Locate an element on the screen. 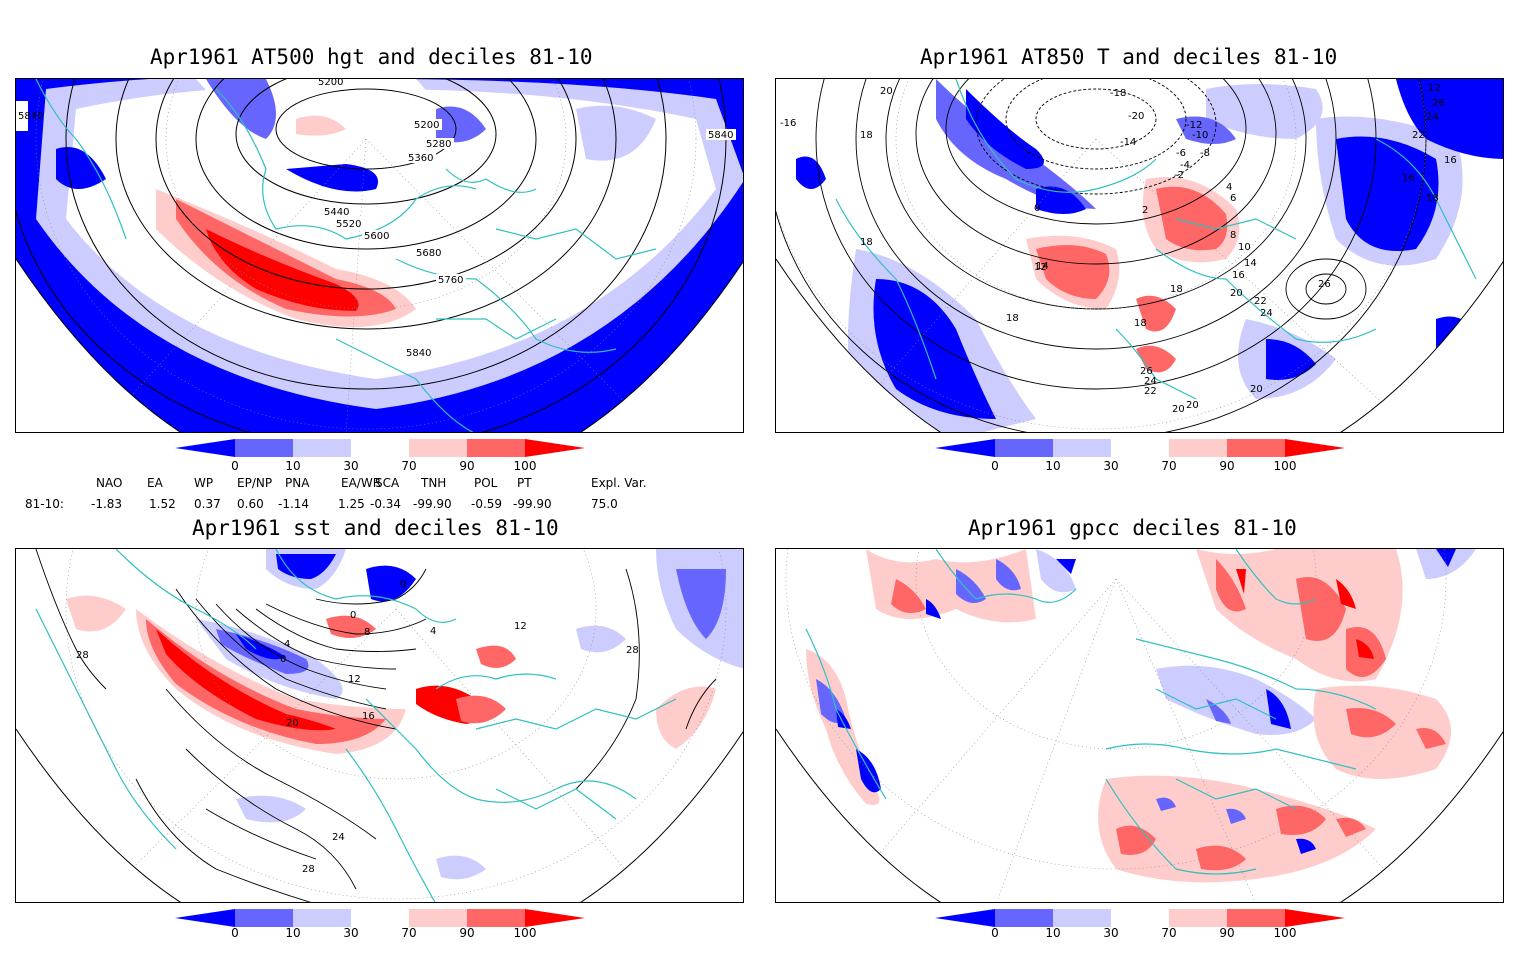 The image size is (1520, 953). contour-label: -4 is located at coordinates (1185, 165).